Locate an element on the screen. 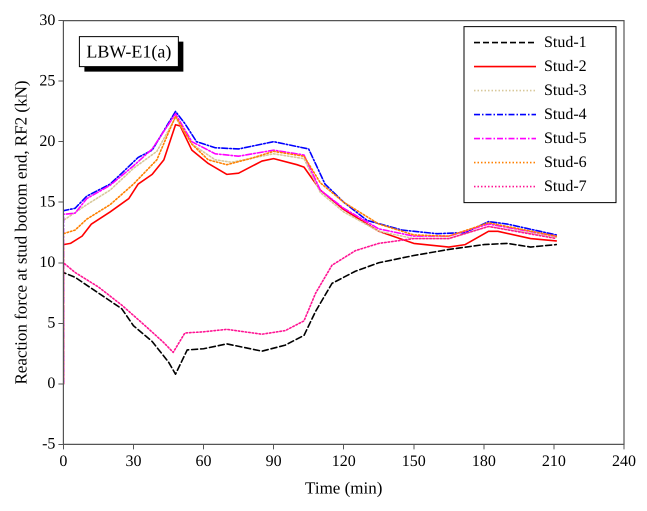 The image size is (647, 511). y-tick-label: 30 is located at coordinates (47, 20).